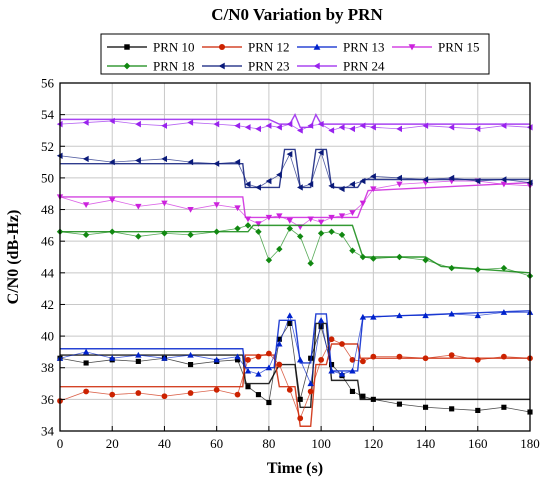 The height and width of the screenshot is (484, 550). Describe the element at coordinates (364, 66) in the screenshot. I see `legend-label: PRN 24` at that location.